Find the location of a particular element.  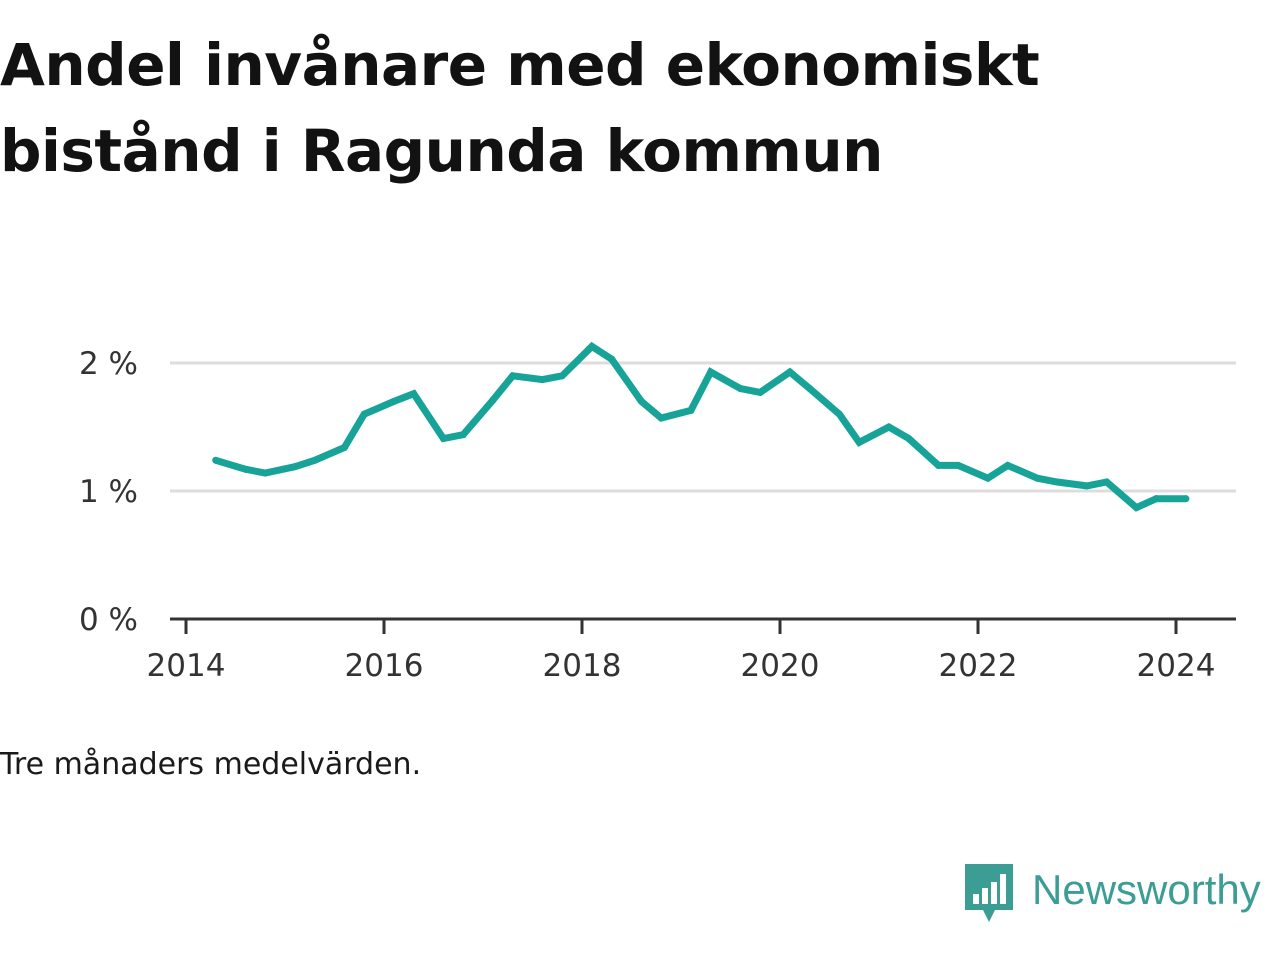

newsworthy-logo: Newsworthy is located at coordinates (1111, 894).